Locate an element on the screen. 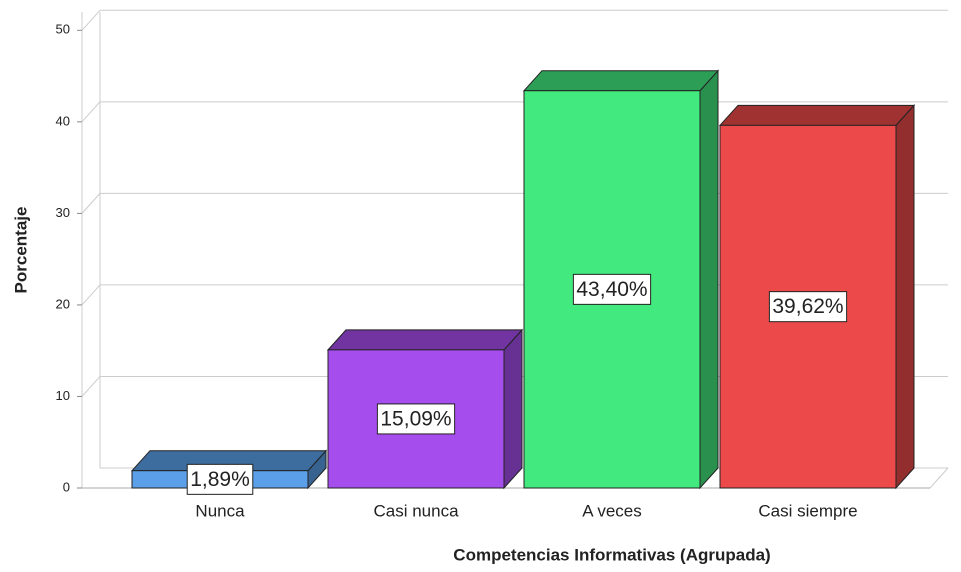 This screenshot has height=572, width=961. y-tick-label: 20 is located at coordinates (63, 303).